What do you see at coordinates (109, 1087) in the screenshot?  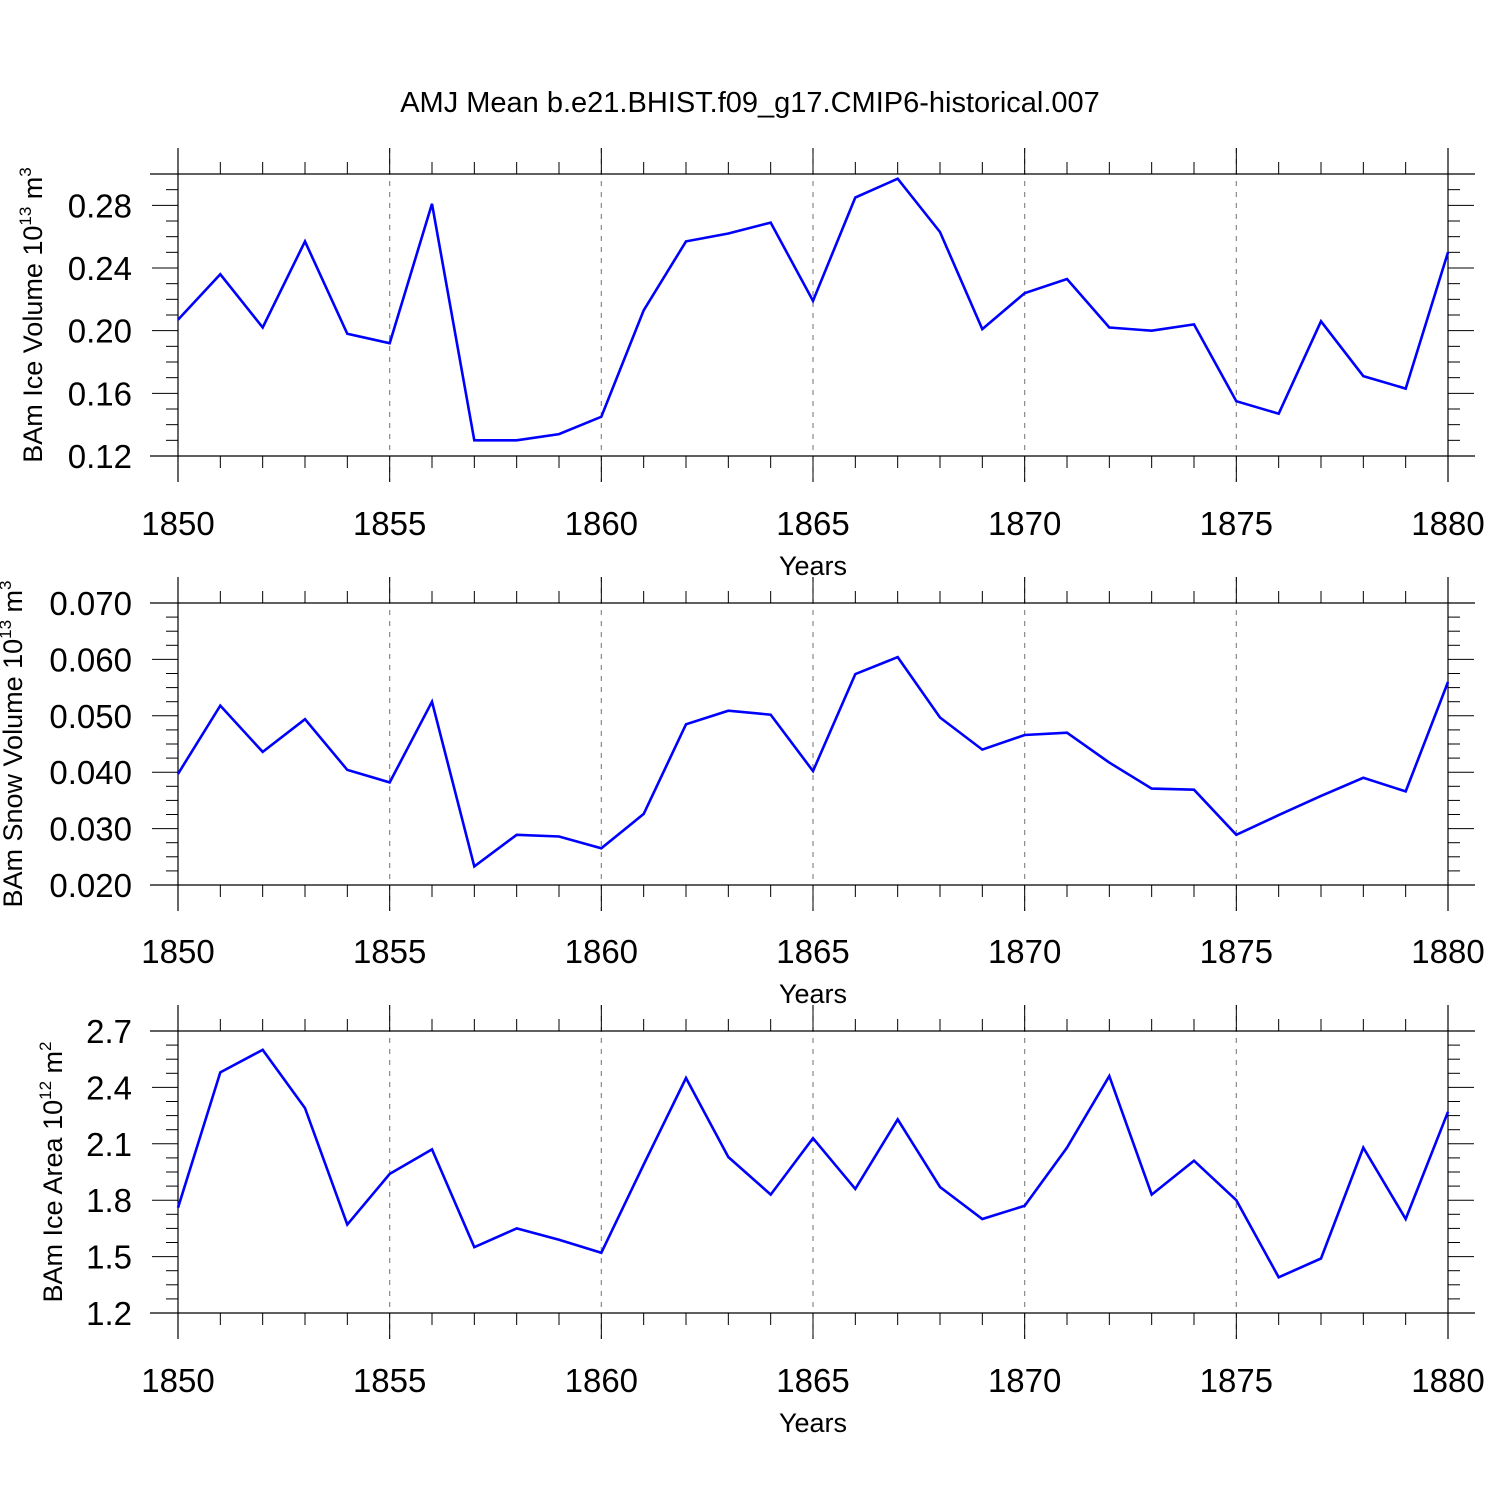 I see `y-tick-label: 2.4` at bounding box center [109, 1087].